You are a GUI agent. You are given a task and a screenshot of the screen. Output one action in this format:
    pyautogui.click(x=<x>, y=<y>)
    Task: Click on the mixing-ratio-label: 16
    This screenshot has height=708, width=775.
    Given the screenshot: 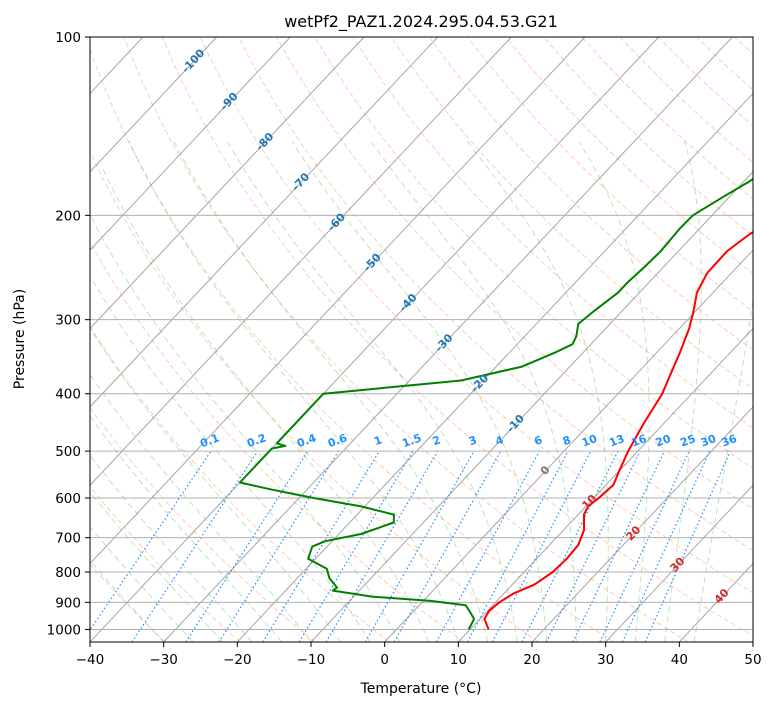 What is the action you would take?
    pyautogui.click(x=639, y=441)
    